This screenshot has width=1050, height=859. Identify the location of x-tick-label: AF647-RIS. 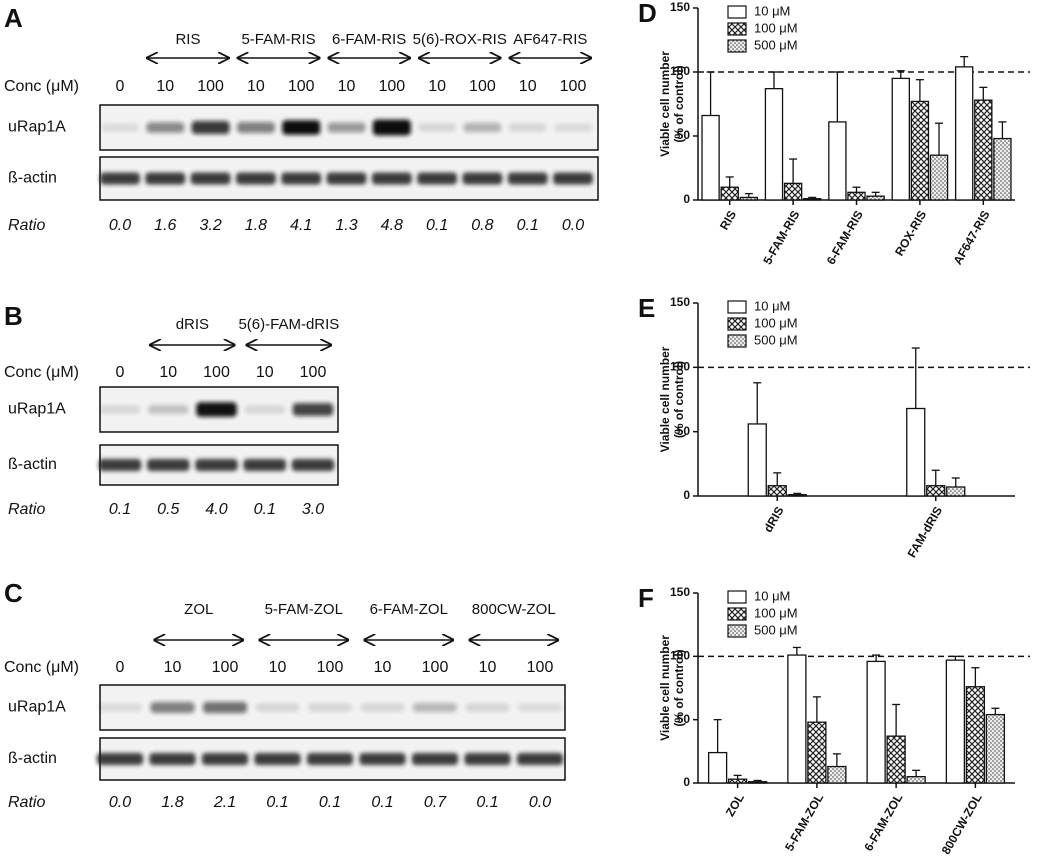
(972, 237).